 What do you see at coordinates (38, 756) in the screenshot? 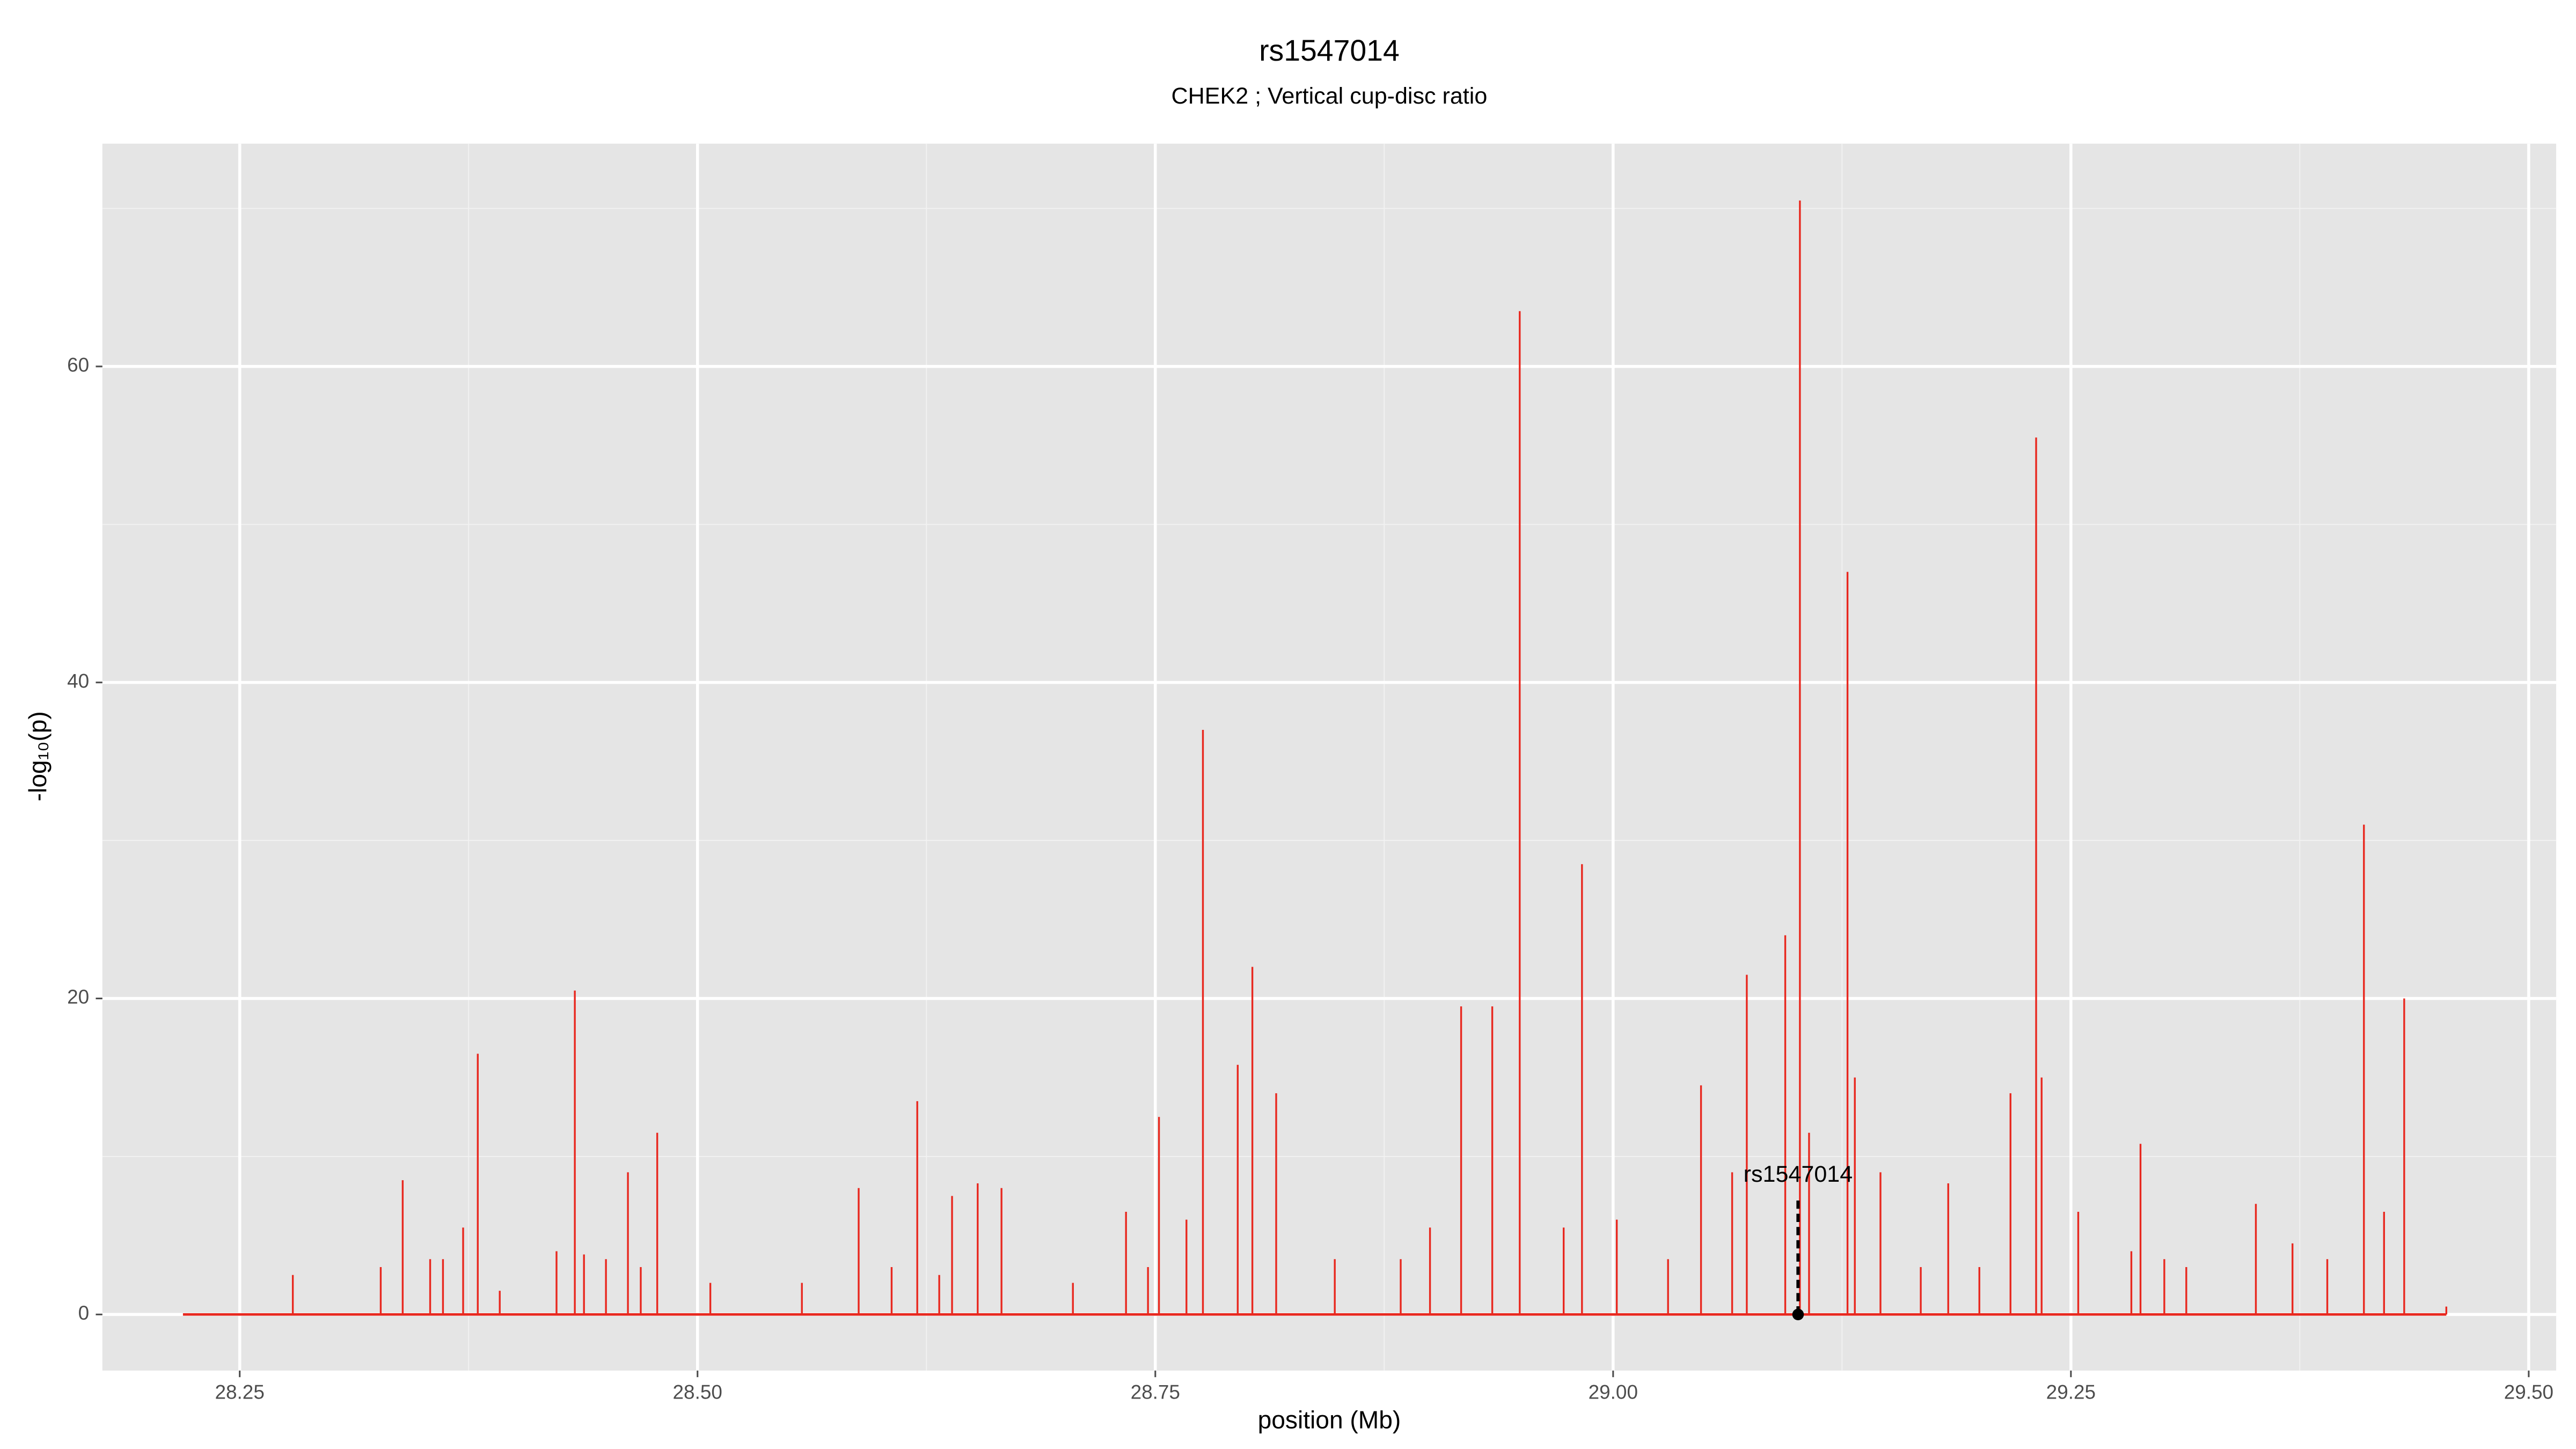
I see `y-axis-title: -log₁₀(p)` at bounding box center [38, 756].